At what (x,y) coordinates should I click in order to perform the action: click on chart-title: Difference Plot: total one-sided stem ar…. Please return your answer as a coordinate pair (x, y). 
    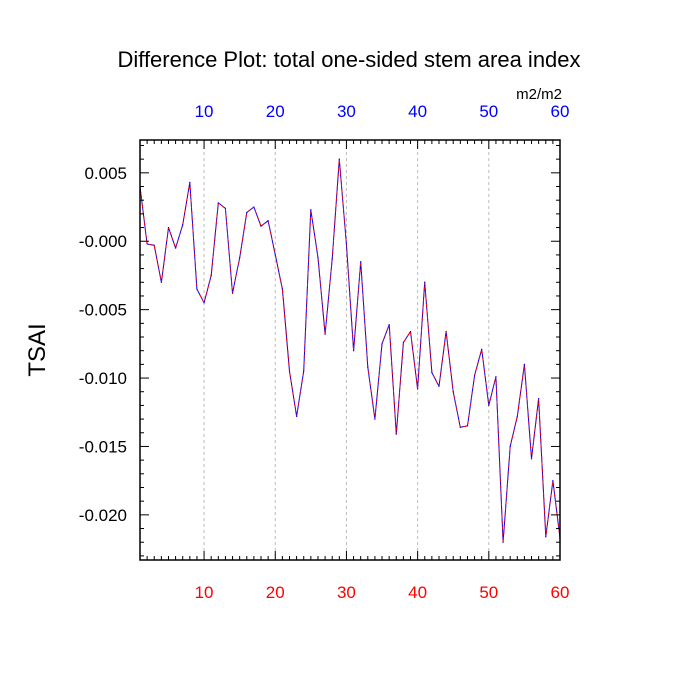
    Looking at the image, I should click on (348, 59).